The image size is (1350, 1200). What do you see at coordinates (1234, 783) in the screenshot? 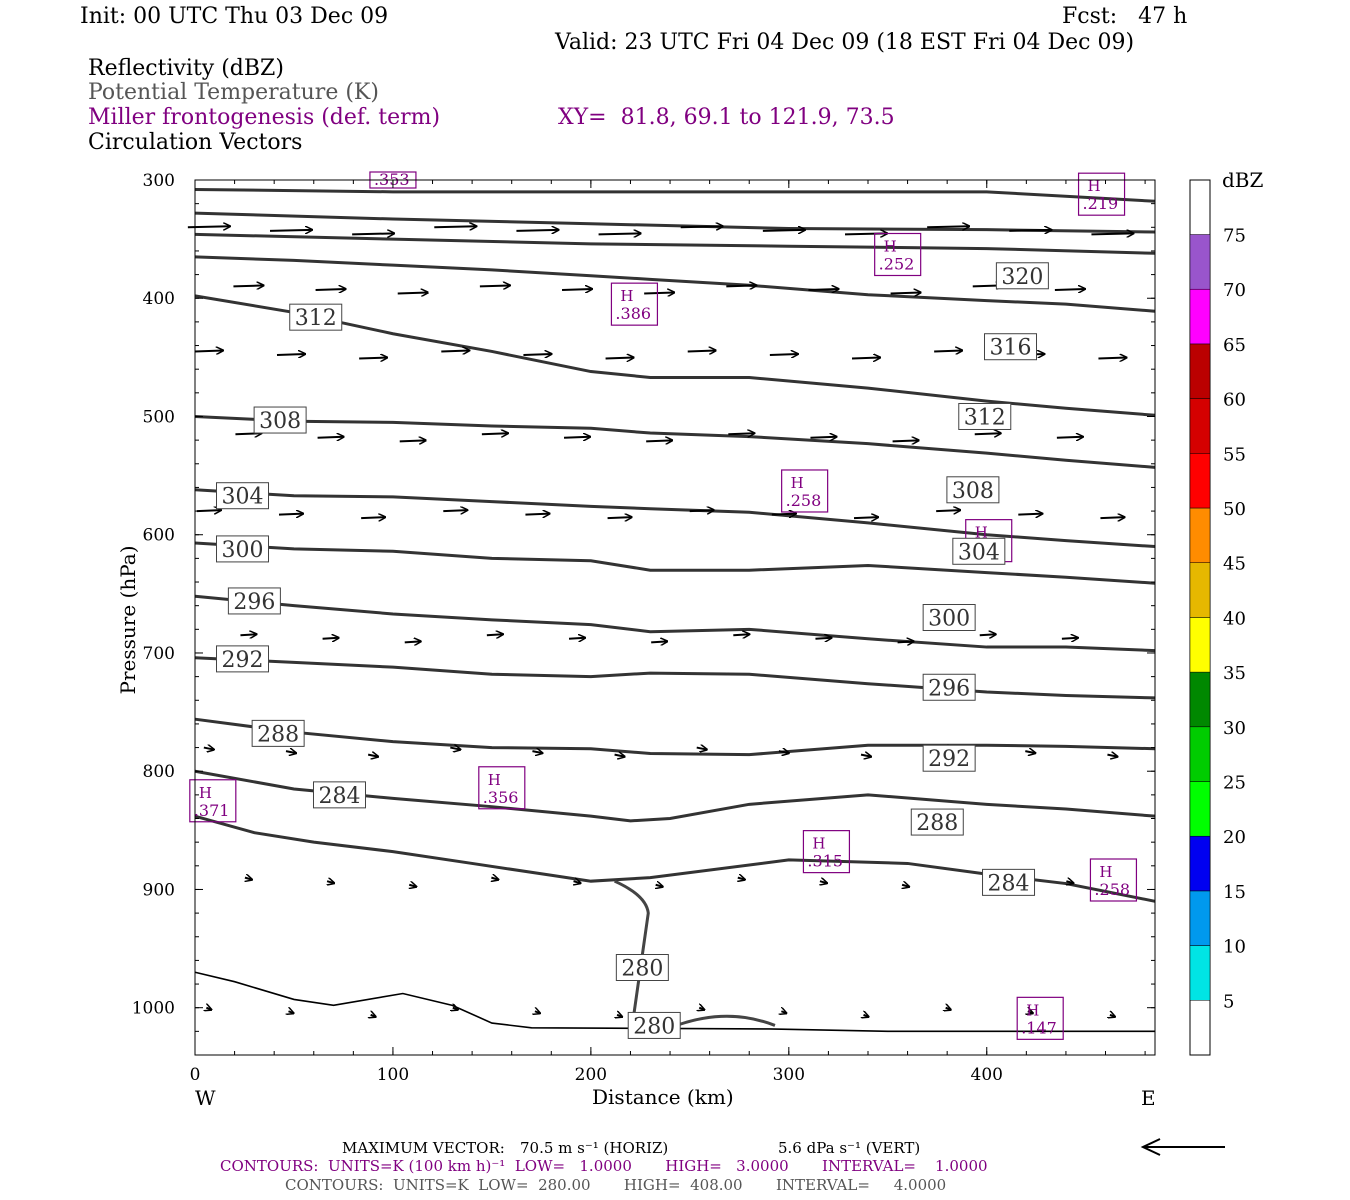
I see `colorbar-level-label: 25` at bounding box center [1234, 783].